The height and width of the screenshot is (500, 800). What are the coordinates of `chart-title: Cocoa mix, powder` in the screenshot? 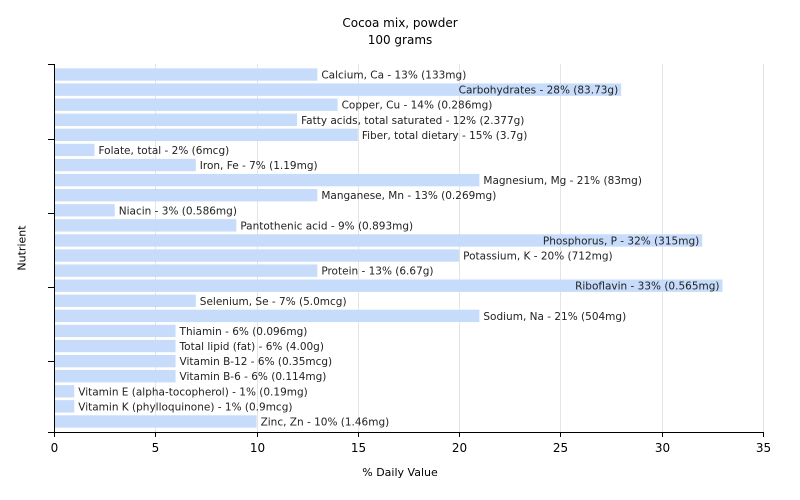 It's located at (400, 23).